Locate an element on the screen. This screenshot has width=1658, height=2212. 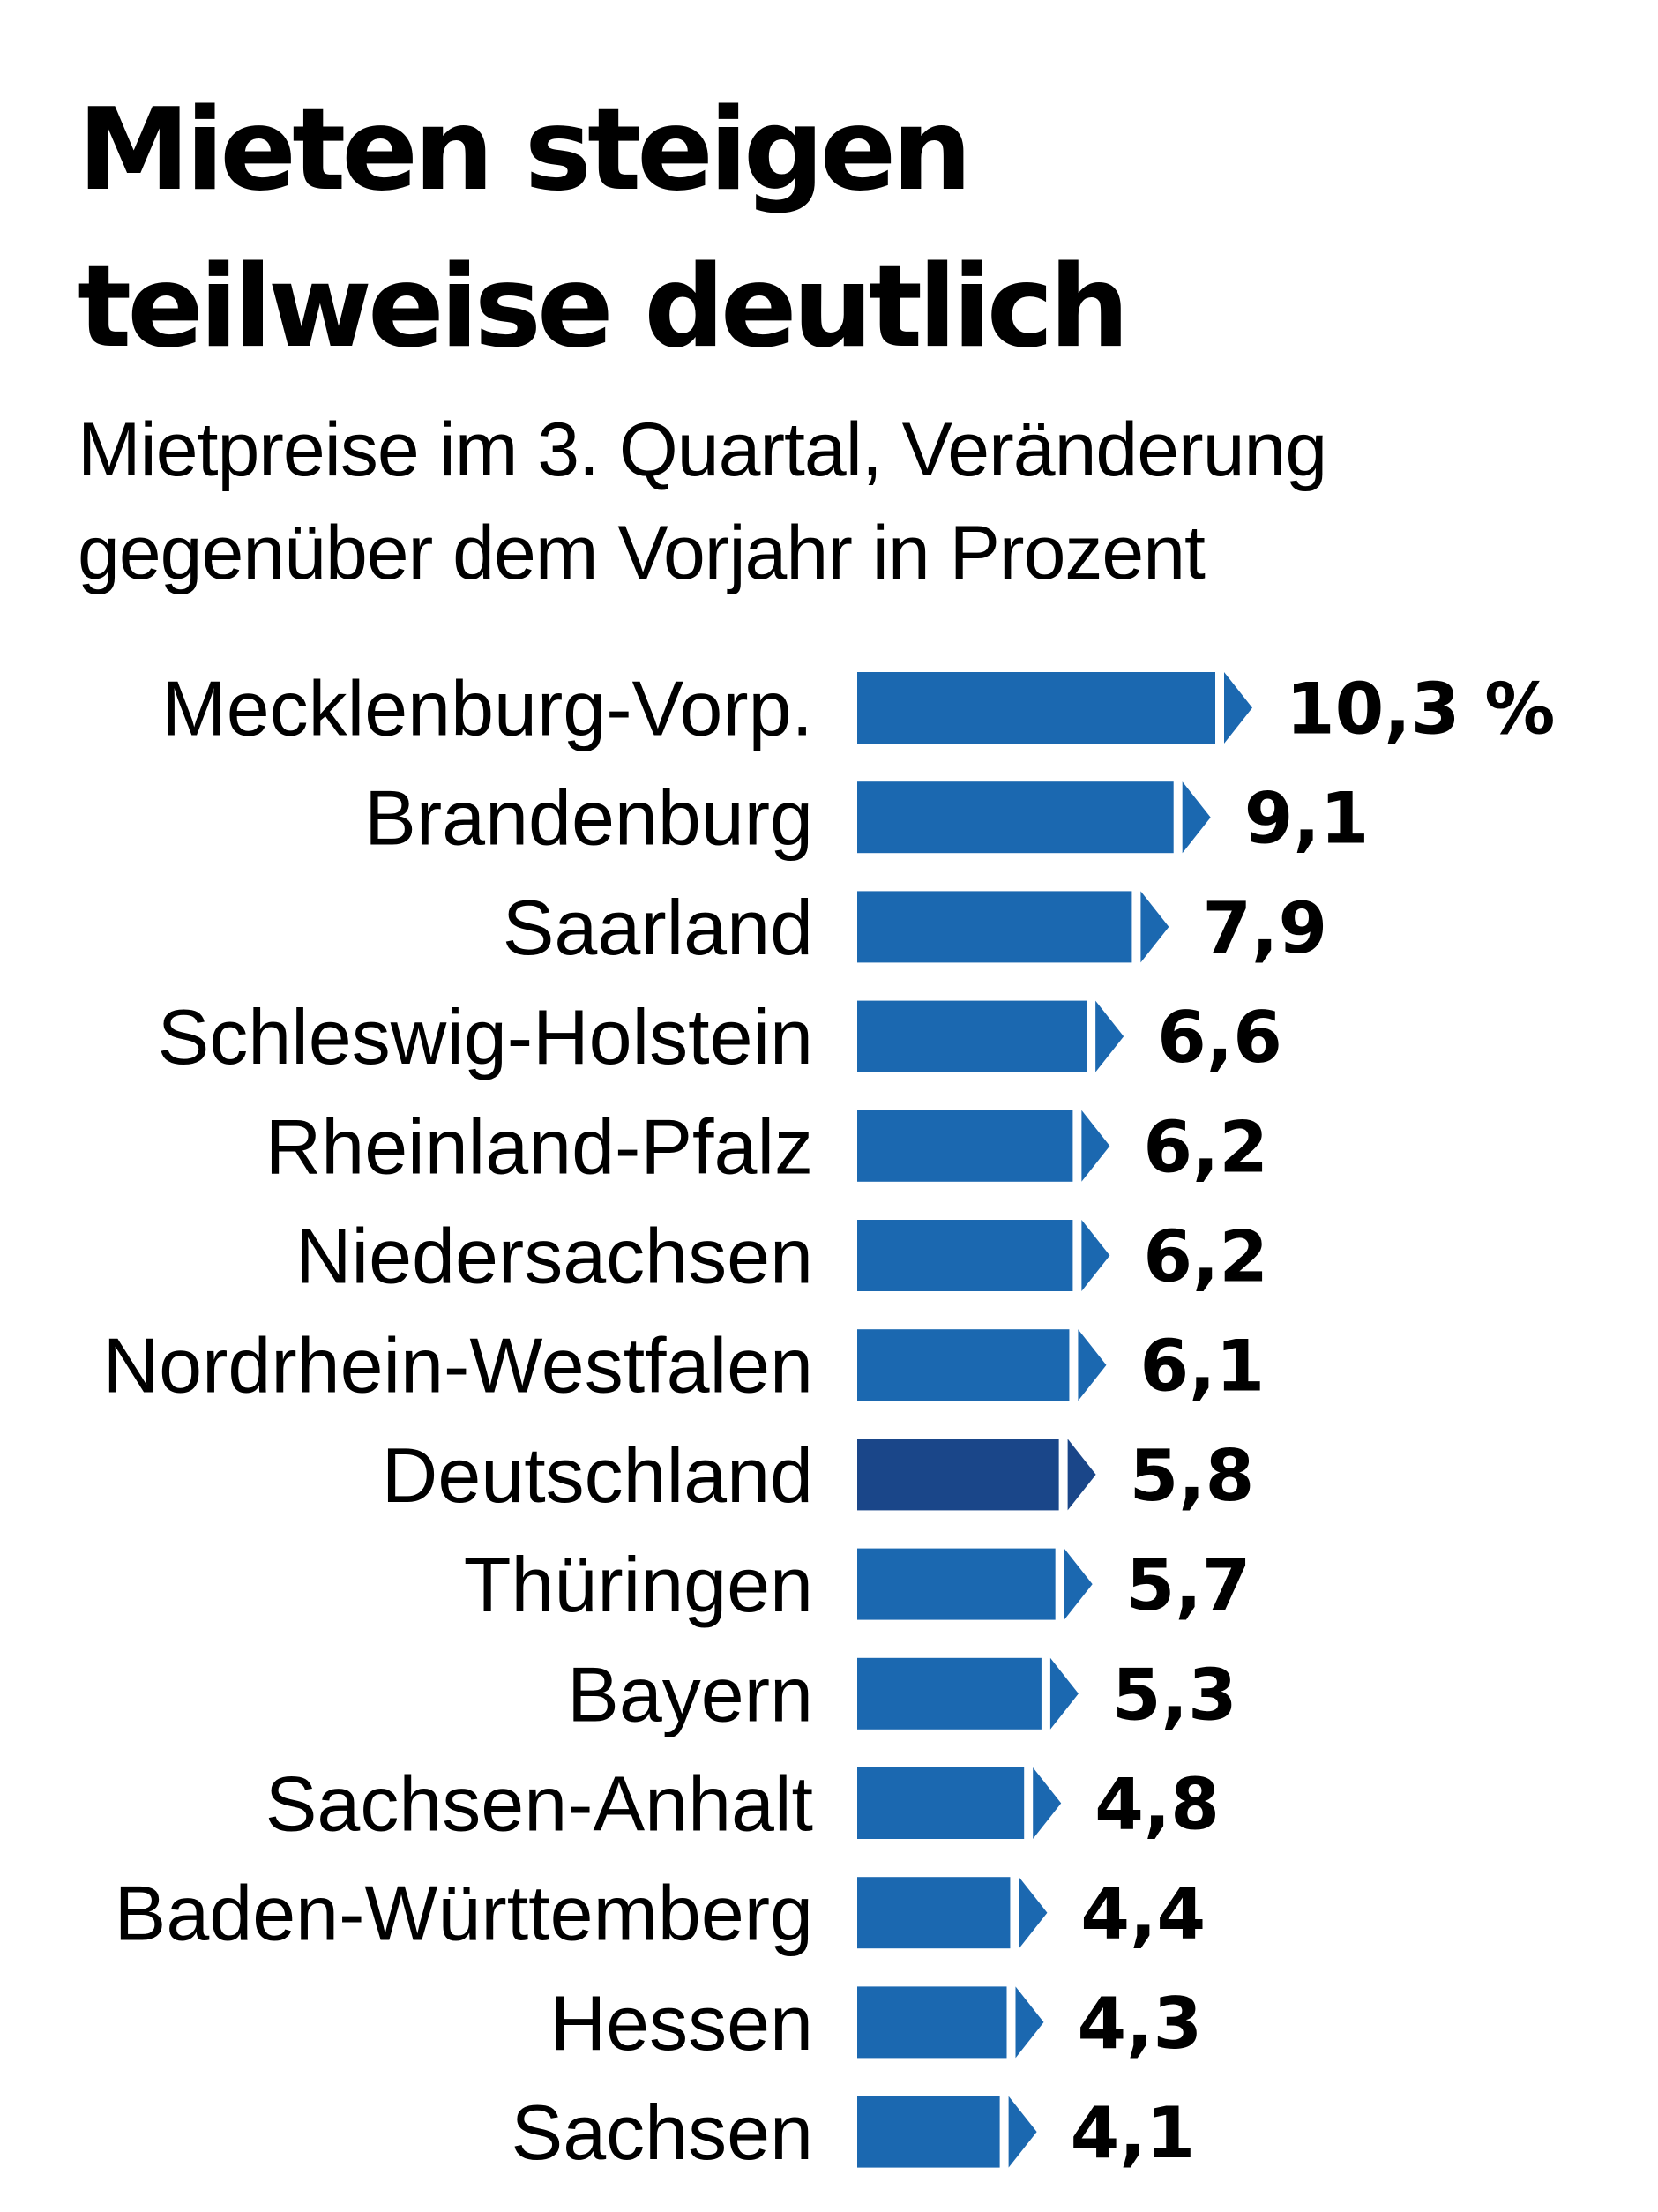
category-label: Mecklenburg-Vorp. is located at coordinates (487, 708).